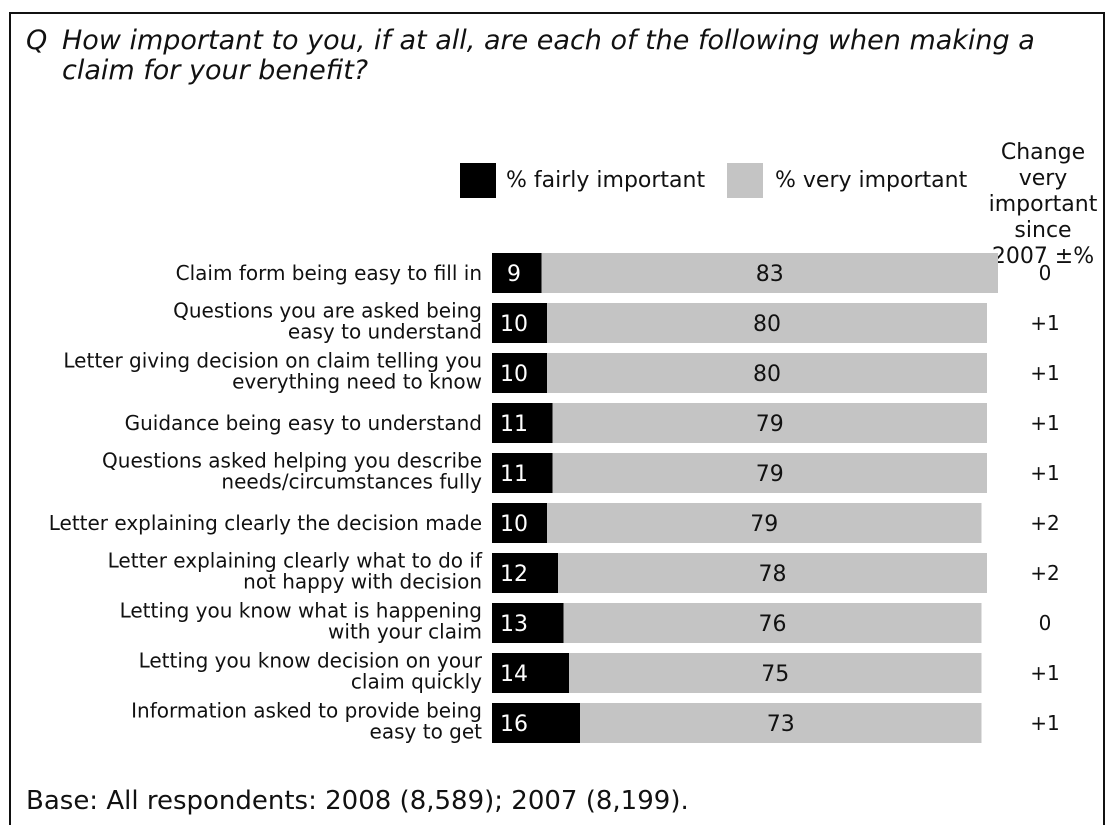 This screenshot has height=825, width=1105. I want to click on category-label: Letting you know decision on your, so click(311, 661).